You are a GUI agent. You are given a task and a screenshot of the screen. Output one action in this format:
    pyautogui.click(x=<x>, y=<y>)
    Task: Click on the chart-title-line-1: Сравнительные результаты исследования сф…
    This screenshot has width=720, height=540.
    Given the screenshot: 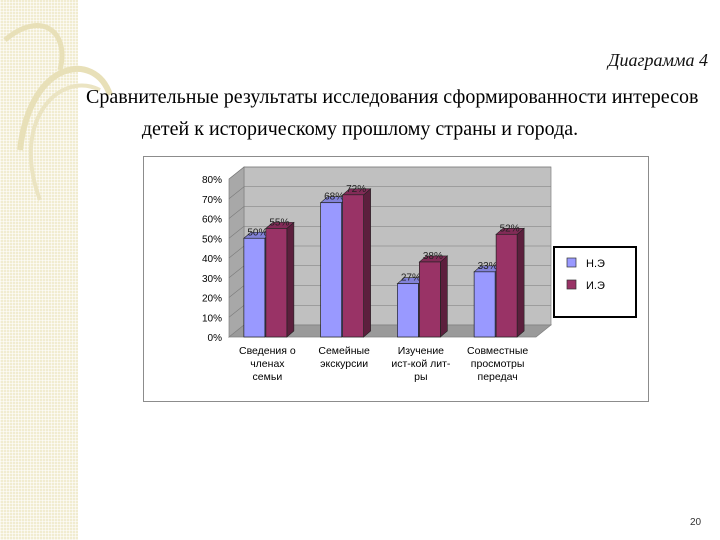 What is the action you would take?
    pyautogui.click(x=392, y=97)
    